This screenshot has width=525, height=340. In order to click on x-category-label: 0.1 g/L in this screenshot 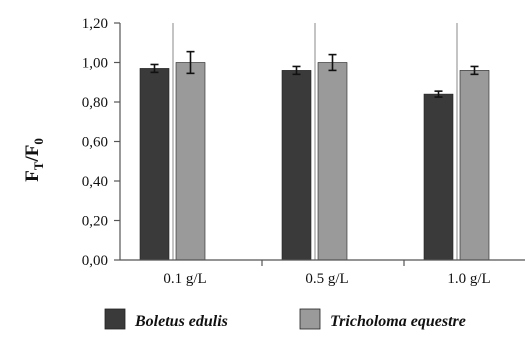, I will do `click(184, 279)`.